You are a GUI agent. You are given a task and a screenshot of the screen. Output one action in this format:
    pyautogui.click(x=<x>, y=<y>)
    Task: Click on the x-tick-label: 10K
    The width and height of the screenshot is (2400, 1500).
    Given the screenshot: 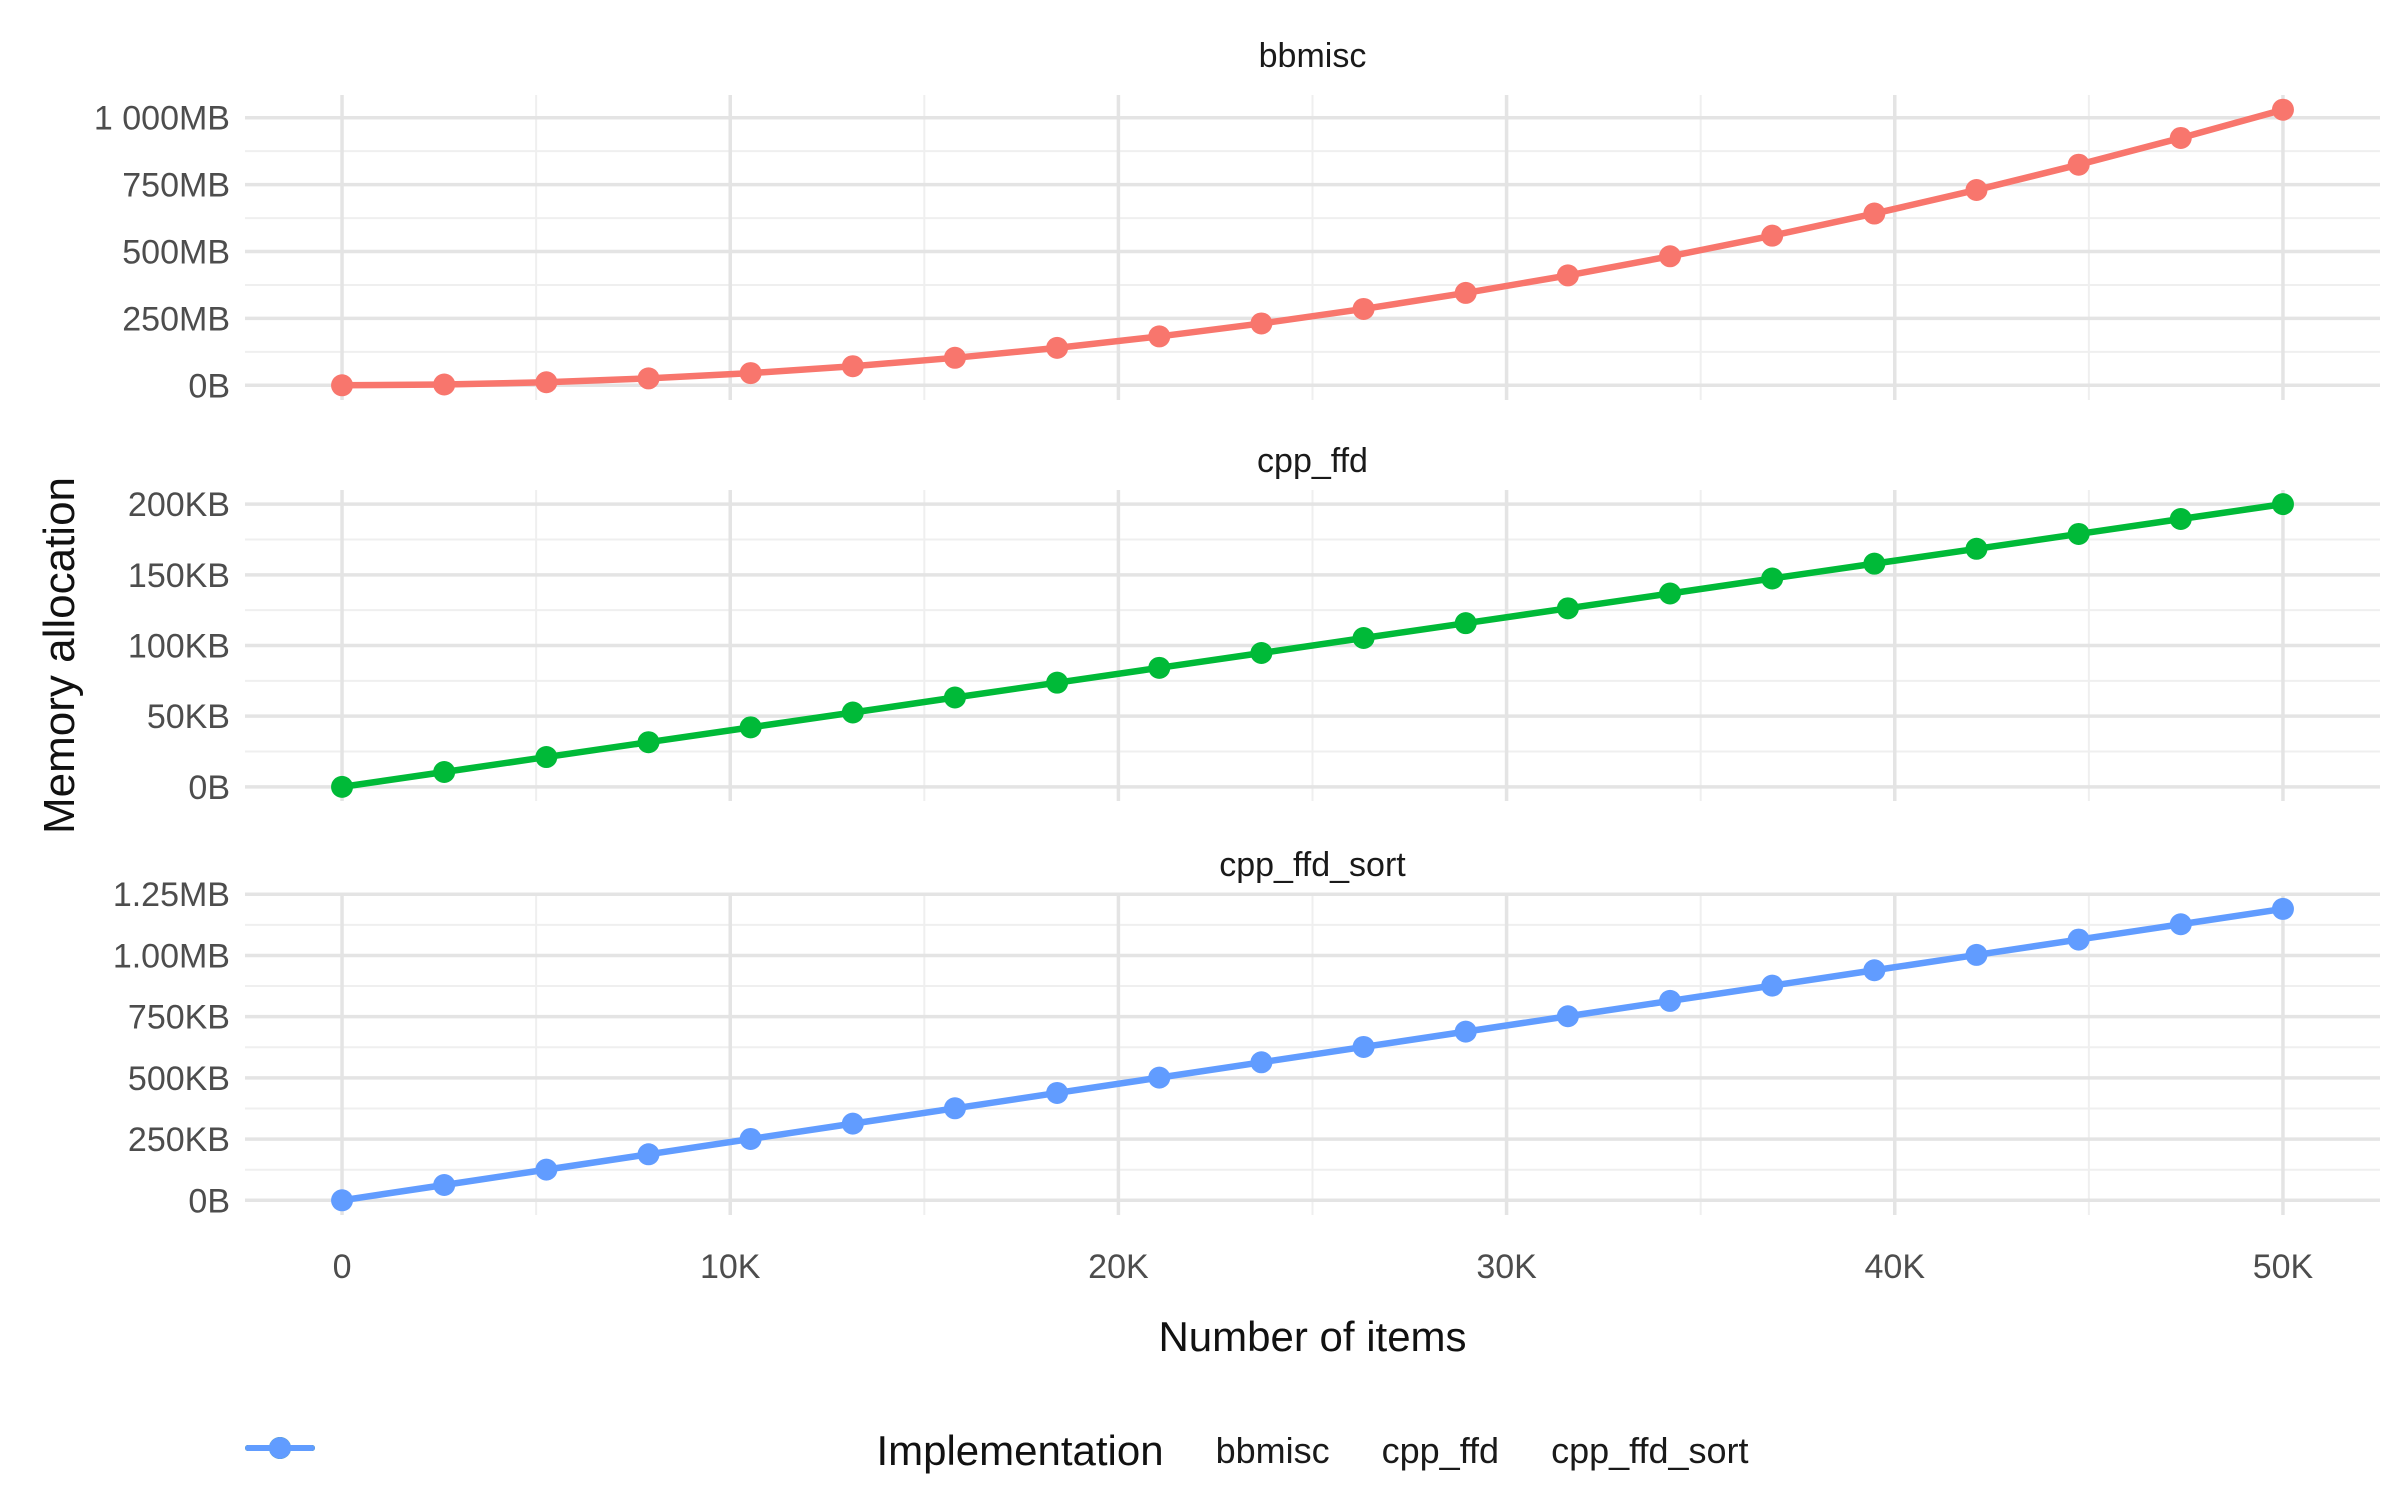 What is the action you would take?
    pyautogui.click(x=730, y=1267)
    